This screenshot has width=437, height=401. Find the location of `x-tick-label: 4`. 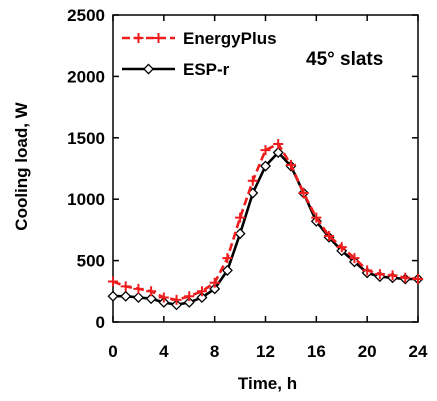

x-tick-label: 4 is located at coordinates (164, 351).